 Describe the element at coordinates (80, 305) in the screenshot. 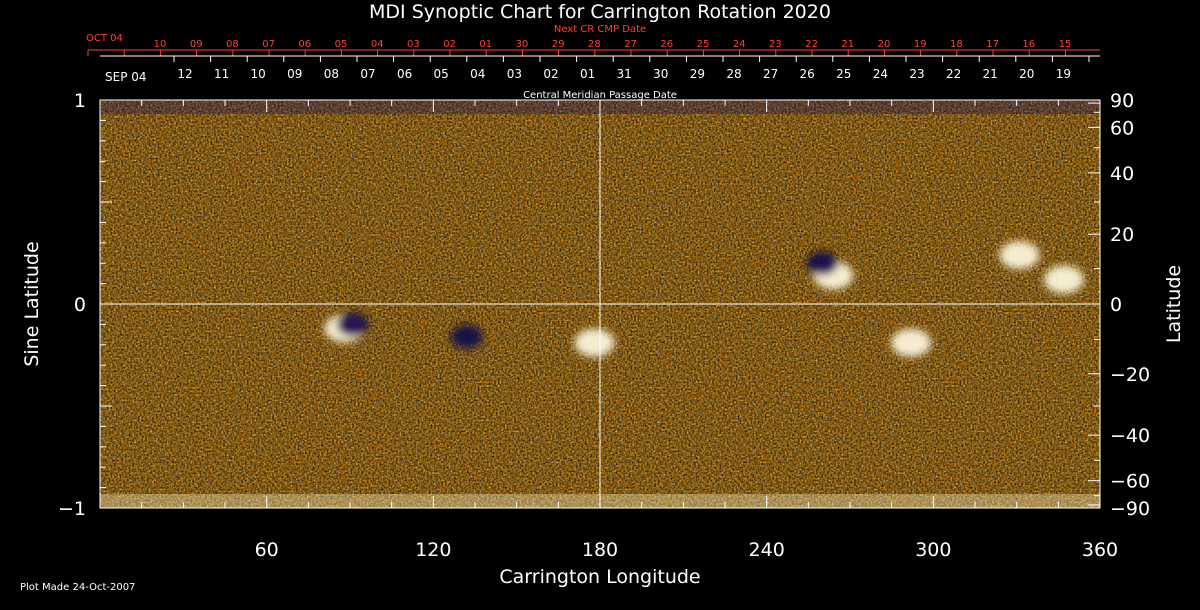

I see `y-tick-label: 0` at that location.